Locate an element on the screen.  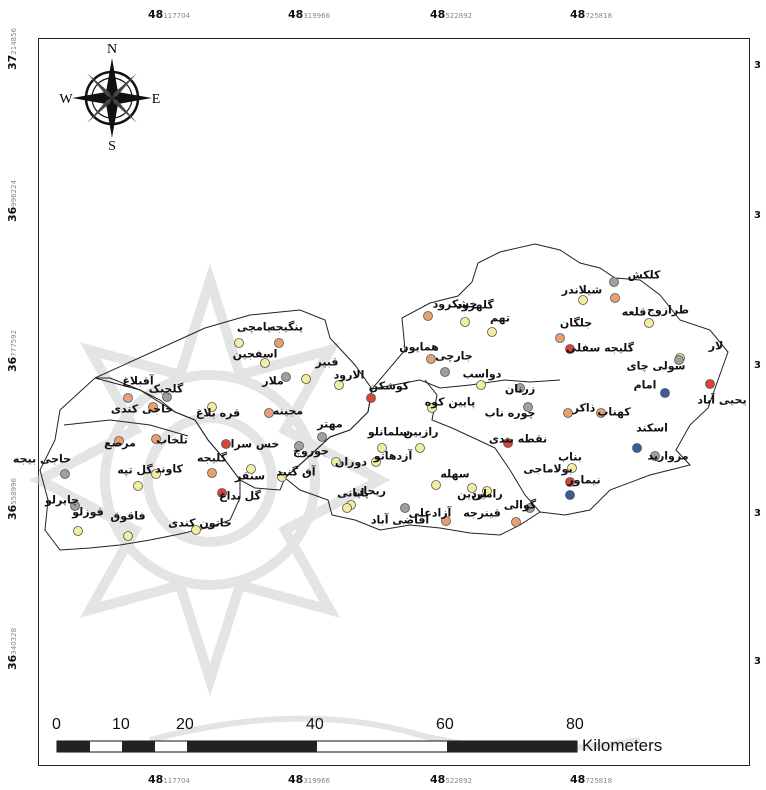
bottom-tick-3: 48522892 is located at coordinates (451, 779).